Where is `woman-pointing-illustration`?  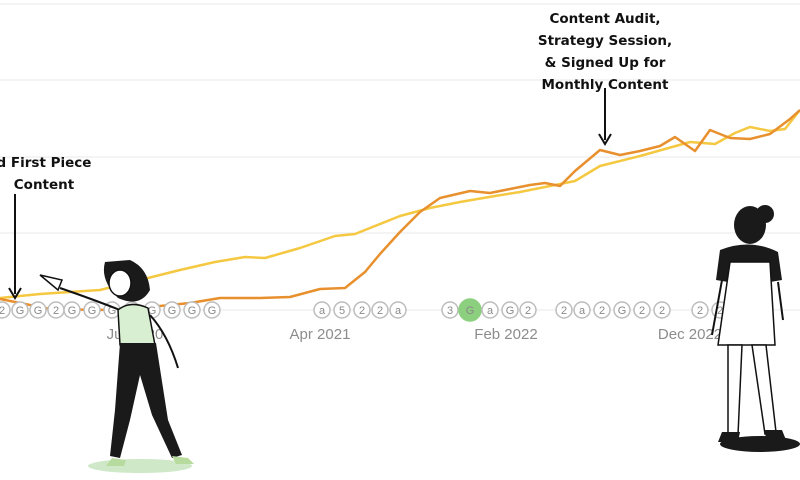 woman-pointing-illustration is located at coordinates (116, 366).